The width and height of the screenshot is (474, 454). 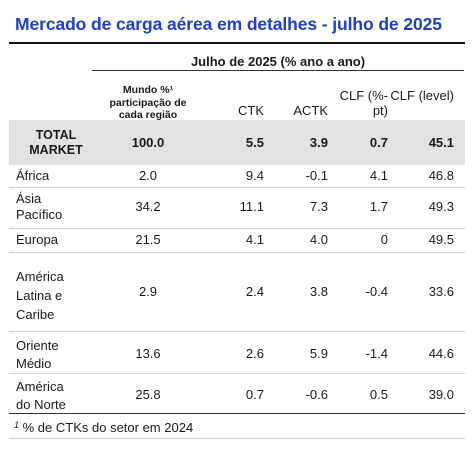 What do you see at coordinates (148, 239) in the screenshot?
I see `table-row-mundo: 21.5` at bounding box center [148, 239].